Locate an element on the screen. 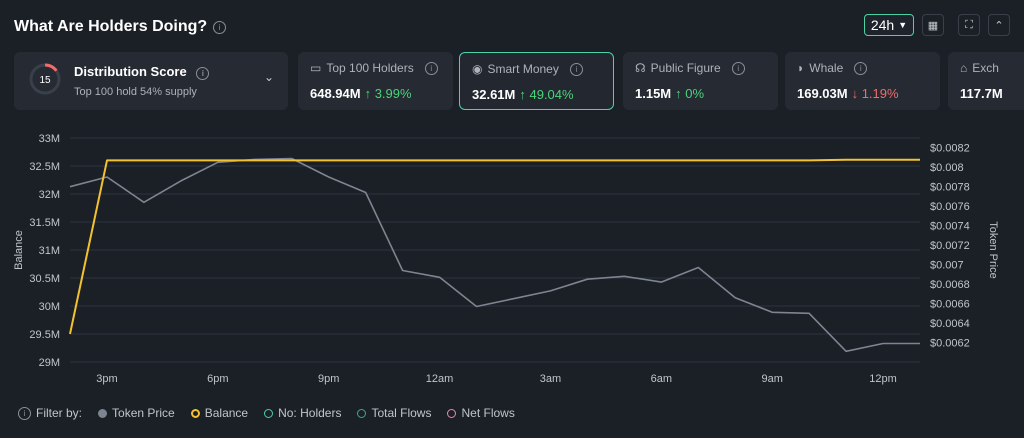  card-value: 117.7M is located at coordinates (981, 93).